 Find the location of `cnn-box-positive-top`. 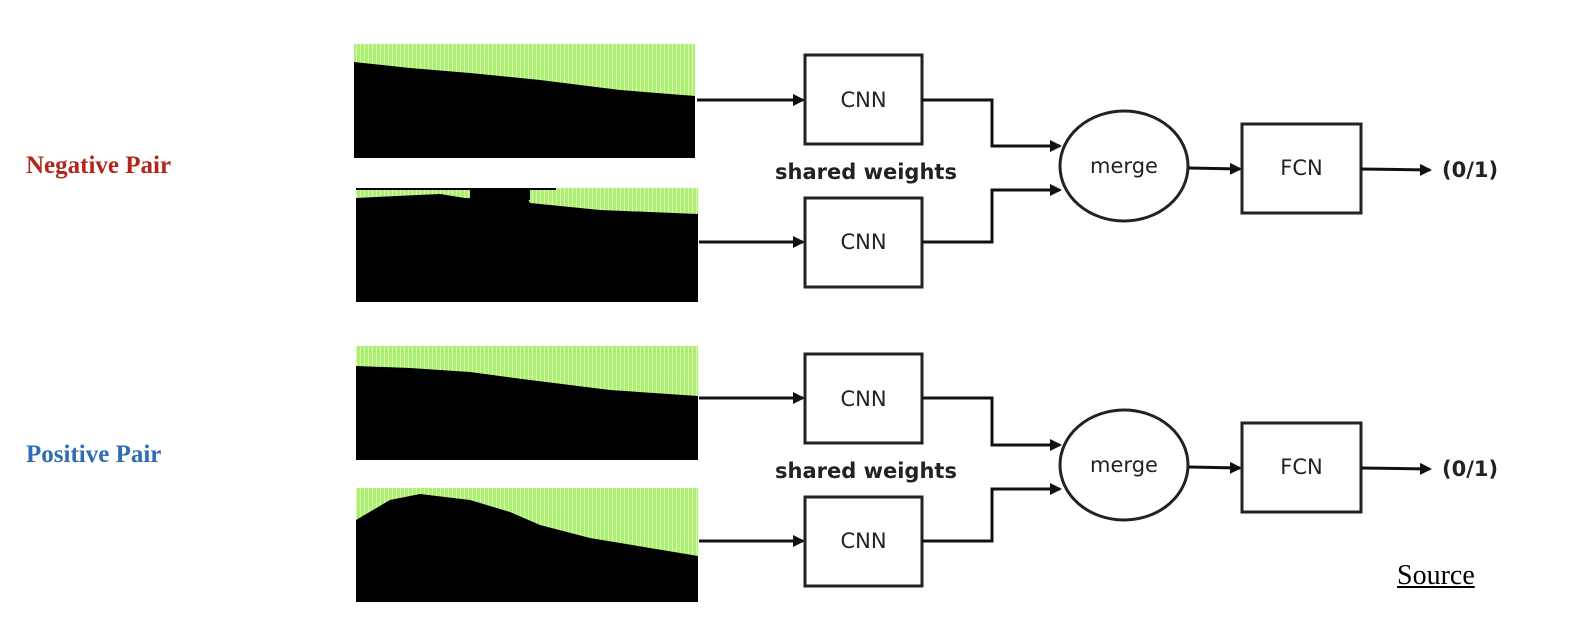

cnn-box-positive-top is located at coordinates (863, 398).